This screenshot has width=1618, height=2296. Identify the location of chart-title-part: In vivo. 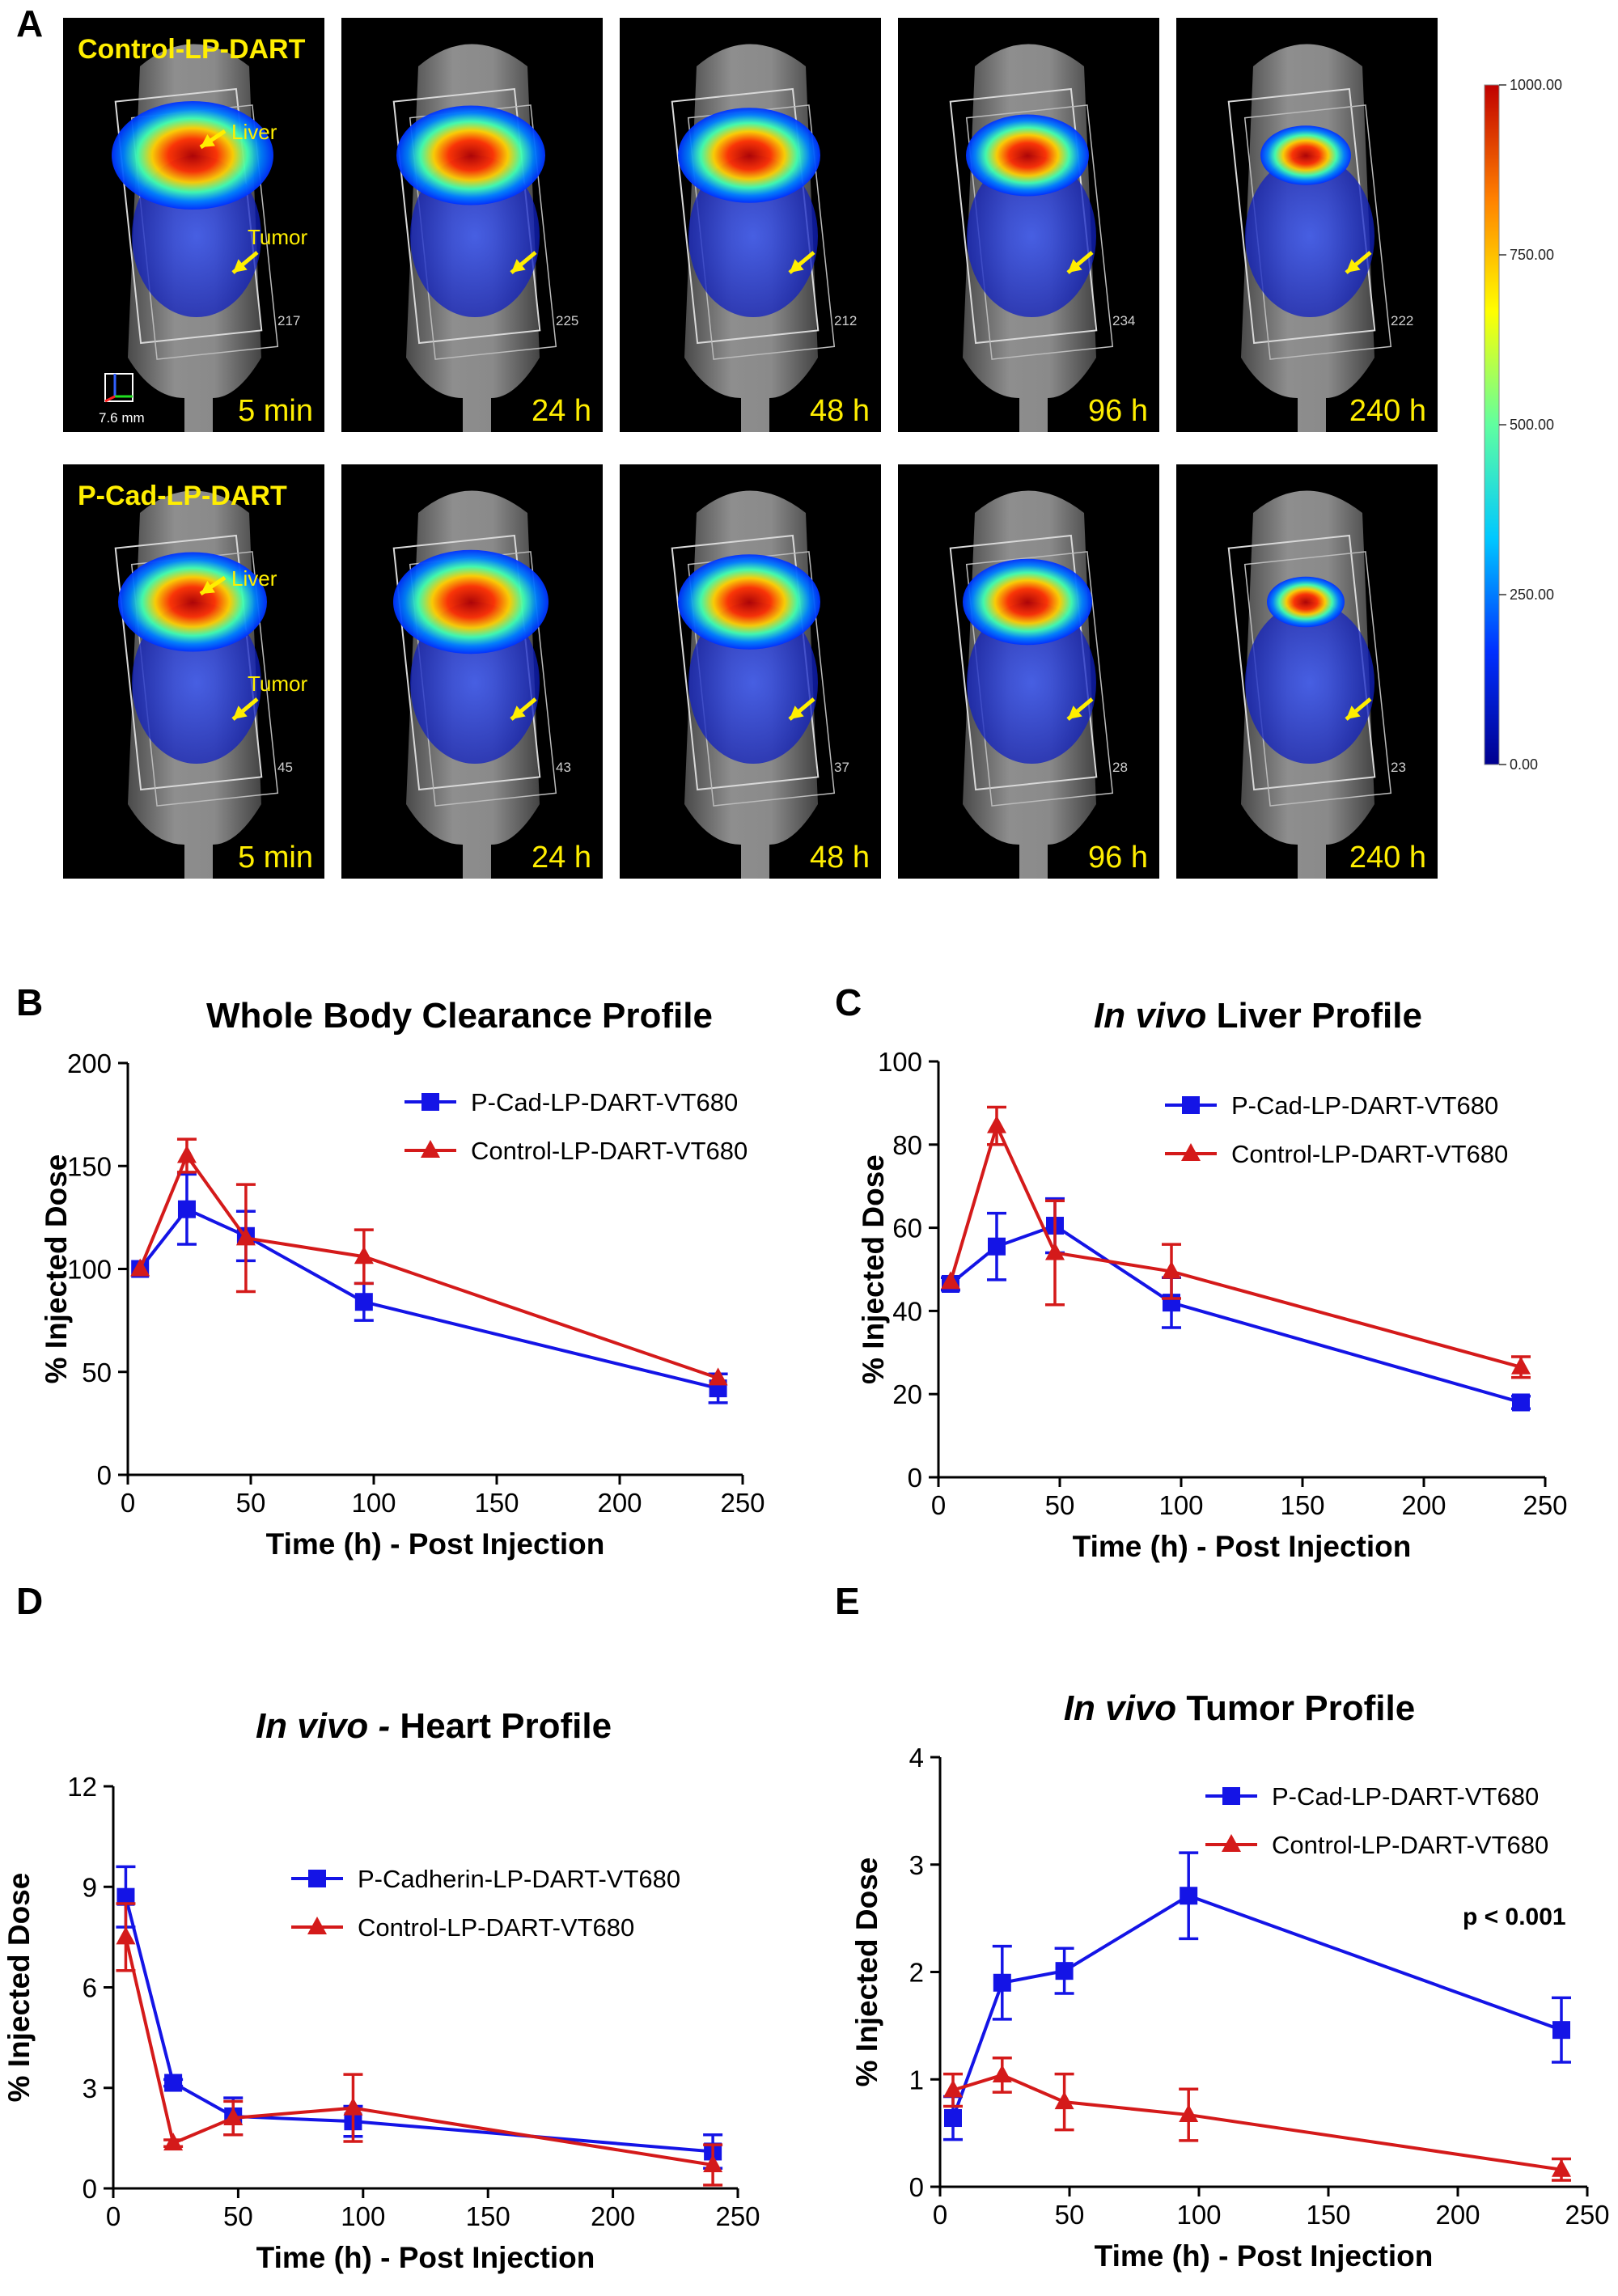
(1120, 1708).